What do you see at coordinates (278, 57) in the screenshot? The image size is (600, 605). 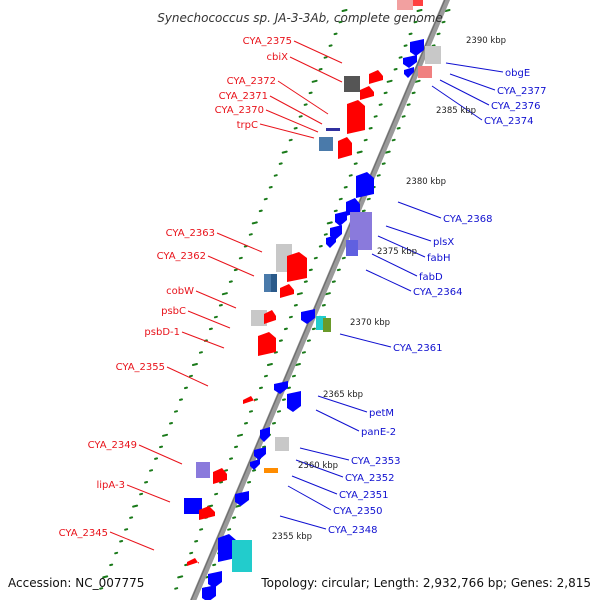 I see `gene-label: cbiX` at bounding box center [278, 57].